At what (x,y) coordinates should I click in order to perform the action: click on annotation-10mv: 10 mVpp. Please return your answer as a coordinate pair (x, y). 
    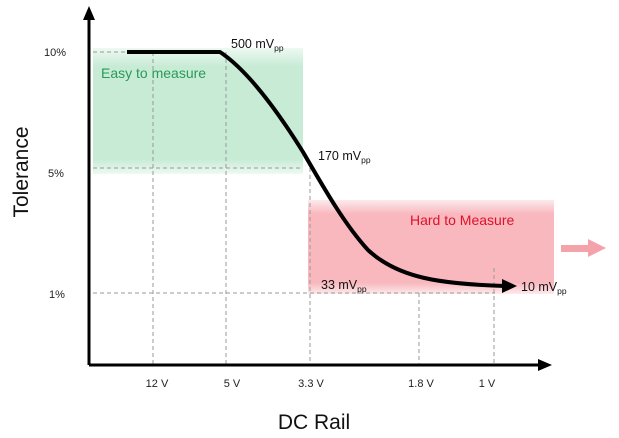
    Looking at the image, I should click on (544, 288).